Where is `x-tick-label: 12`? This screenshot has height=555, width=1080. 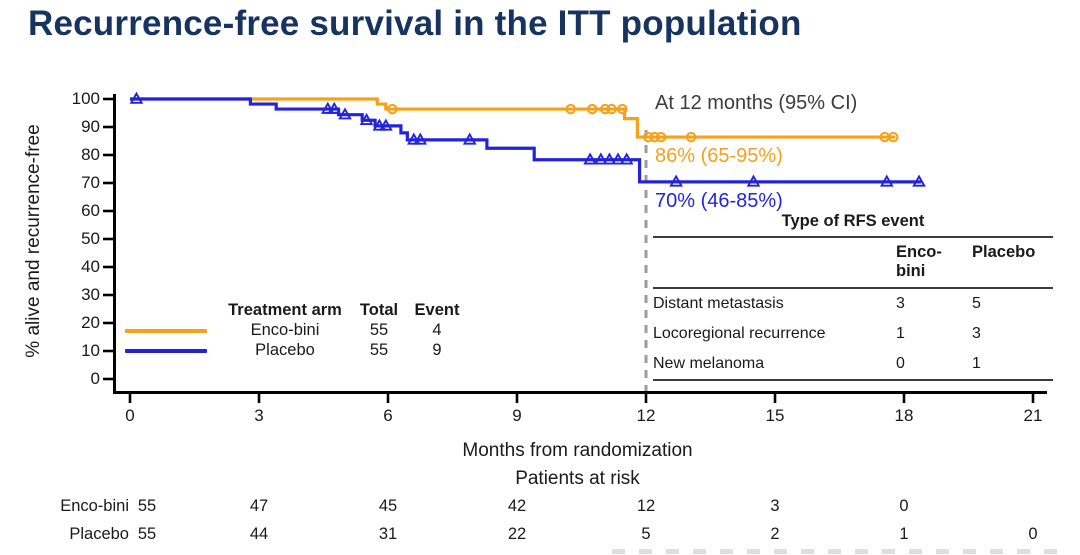 x-tick-label: 12 is located at coordinates (646, 415).